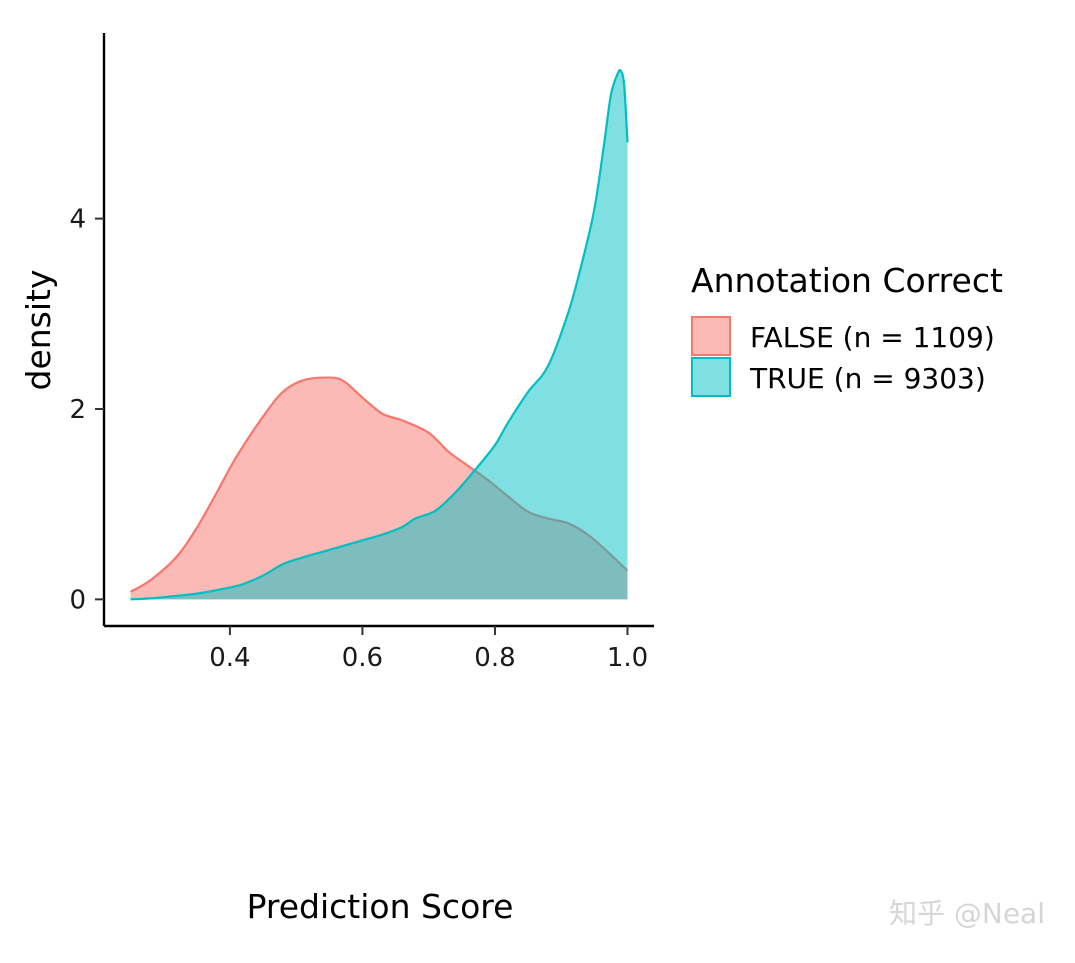 The width and height of the screenshot is (1075, 963). What do you see at coordinates (77, 220) in the screenshot?
I see `y-tick-label: 4` at bounding box center [77, 220].